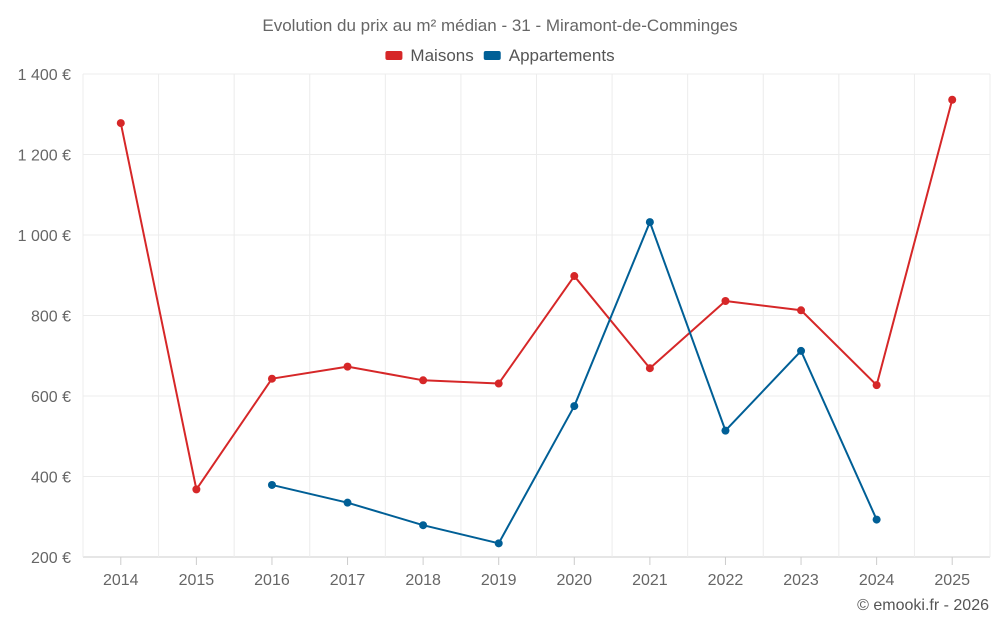 The width and height of the screenshot is (1000, 625). Describe the element at coordinates (441, 55) in the screenshot. I see `legend-label: Maisons` at that location.